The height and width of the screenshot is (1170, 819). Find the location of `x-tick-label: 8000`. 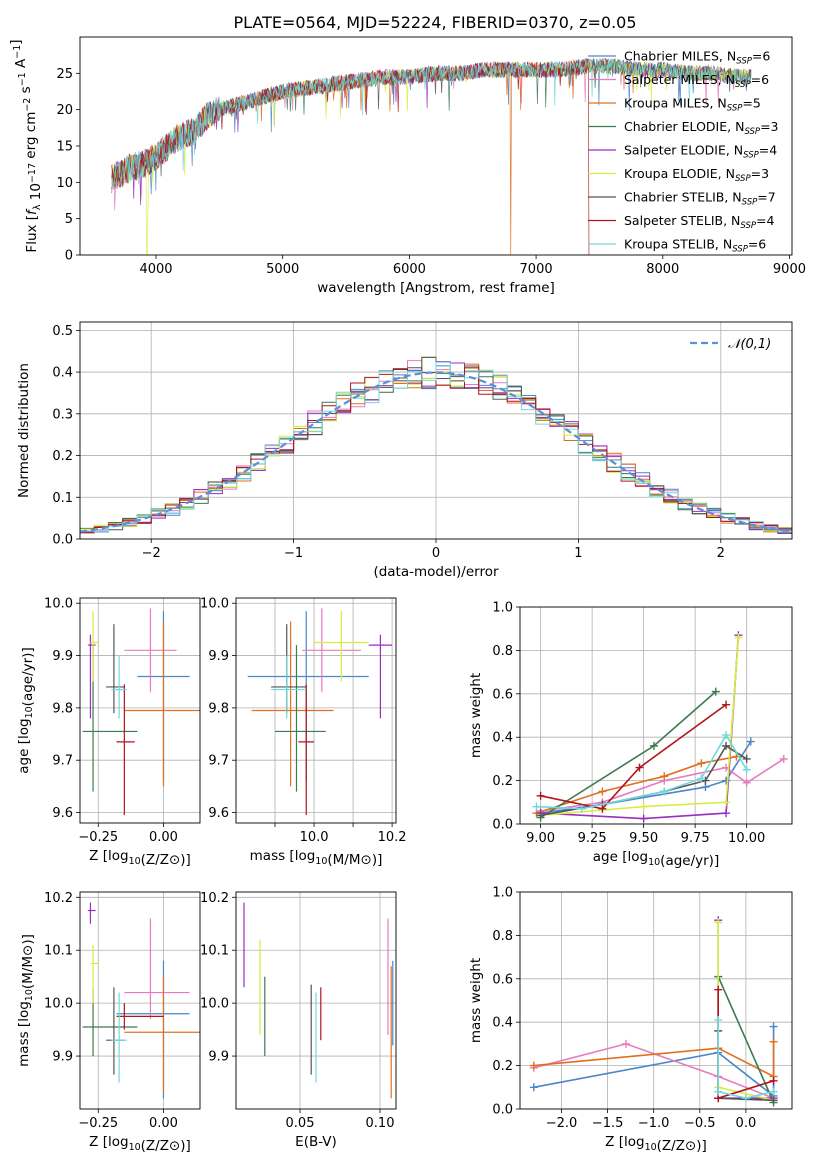

x-tick-label: 8000 is located at coordinates (662, 269).